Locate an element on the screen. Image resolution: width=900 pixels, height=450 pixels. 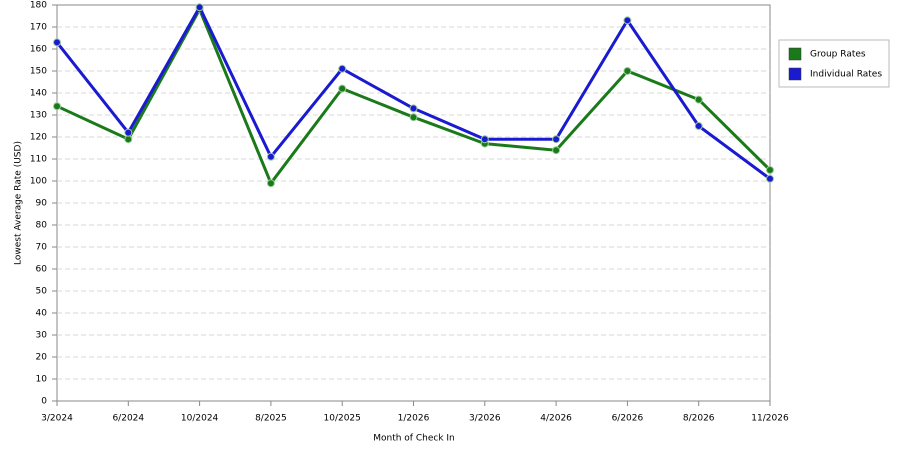
y-tick-label: 110 is located at coordinates (38, 160).